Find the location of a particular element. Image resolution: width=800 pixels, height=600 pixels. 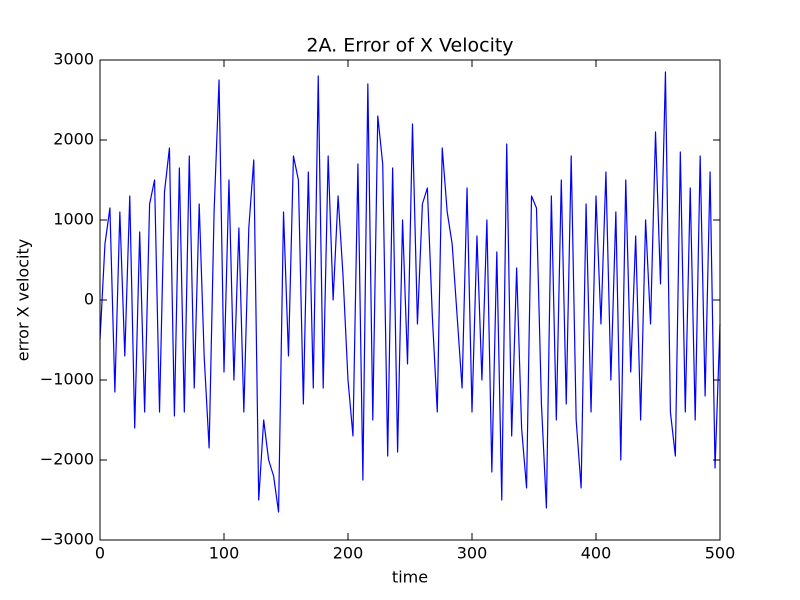

y-tick-label: 3000 is located at coordinates (73, 59).